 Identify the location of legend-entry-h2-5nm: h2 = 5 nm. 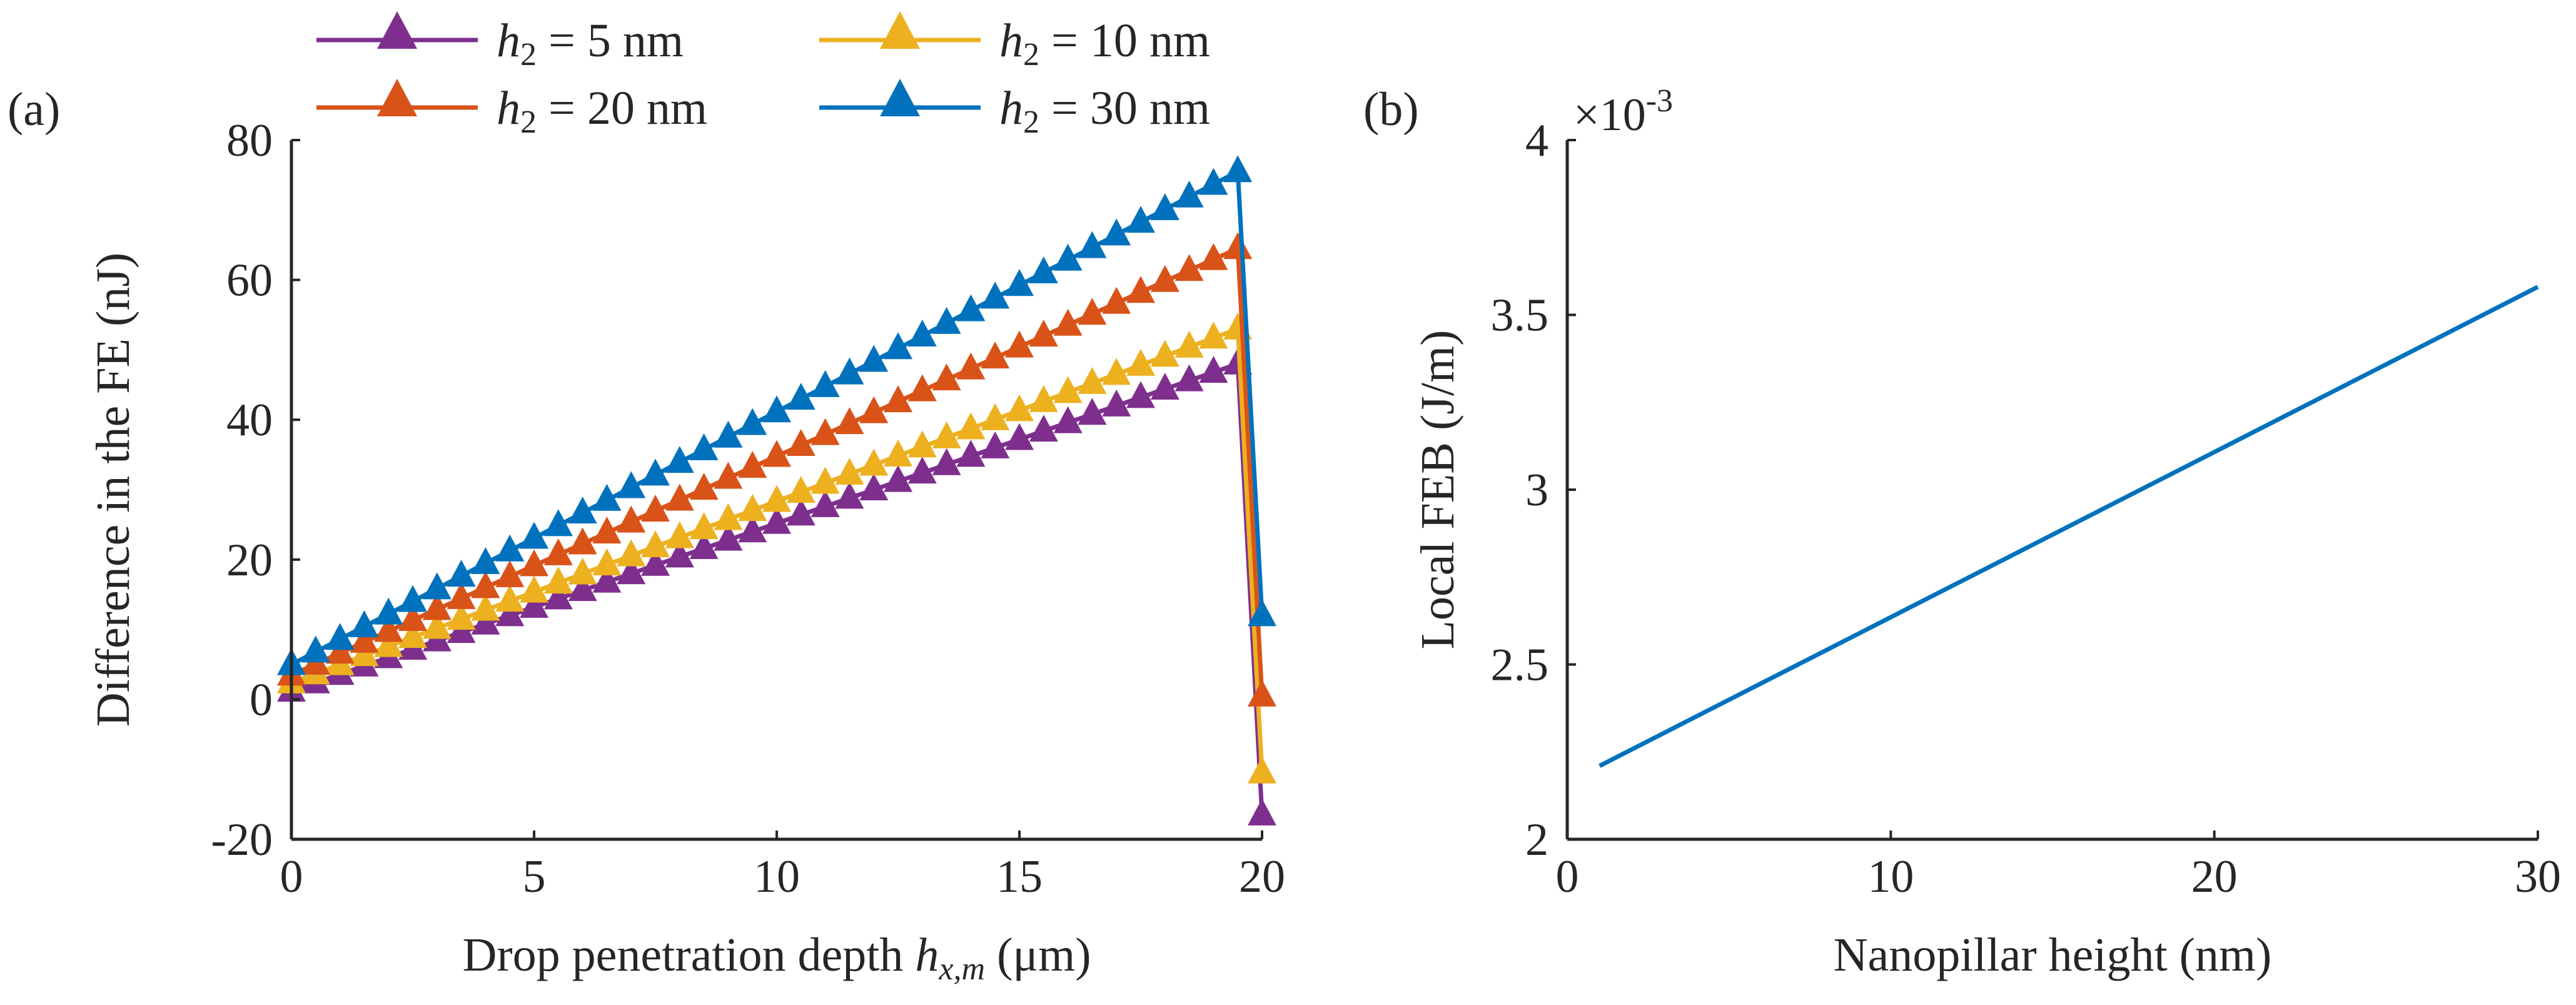
(500, 42).